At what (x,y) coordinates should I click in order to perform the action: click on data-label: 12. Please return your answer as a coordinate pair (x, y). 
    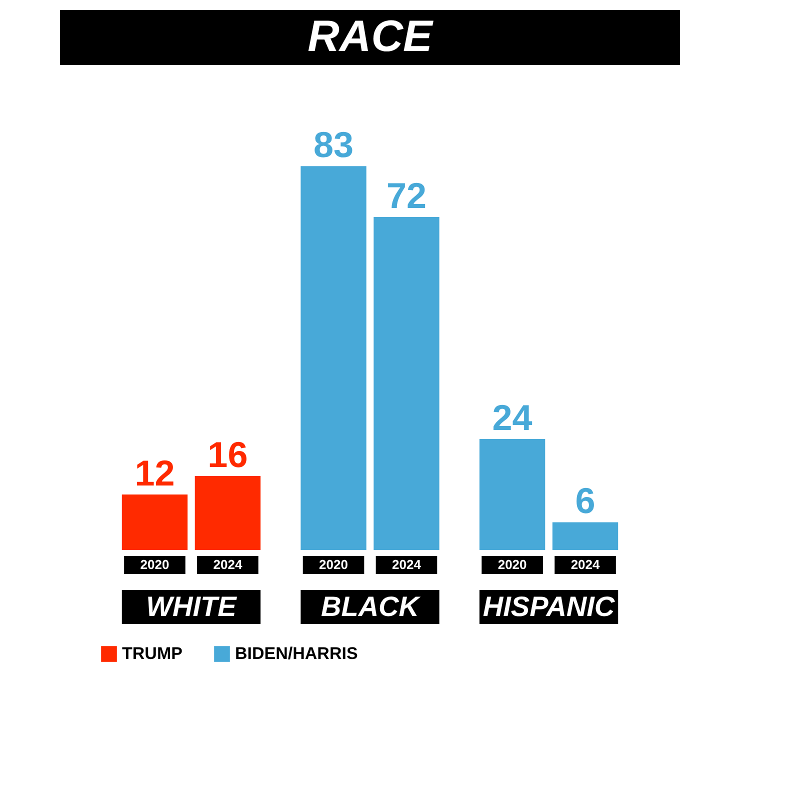
    Looking at the image, I should click on (154, 473).